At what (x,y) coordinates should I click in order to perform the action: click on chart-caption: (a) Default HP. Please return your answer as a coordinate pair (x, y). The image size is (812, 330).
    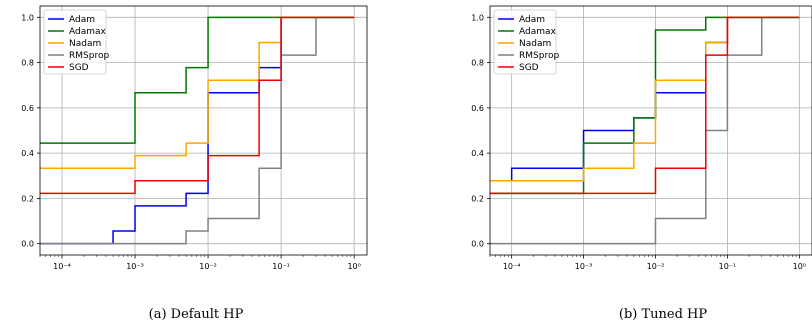
    Looking at the image, I should click on (196, 314).